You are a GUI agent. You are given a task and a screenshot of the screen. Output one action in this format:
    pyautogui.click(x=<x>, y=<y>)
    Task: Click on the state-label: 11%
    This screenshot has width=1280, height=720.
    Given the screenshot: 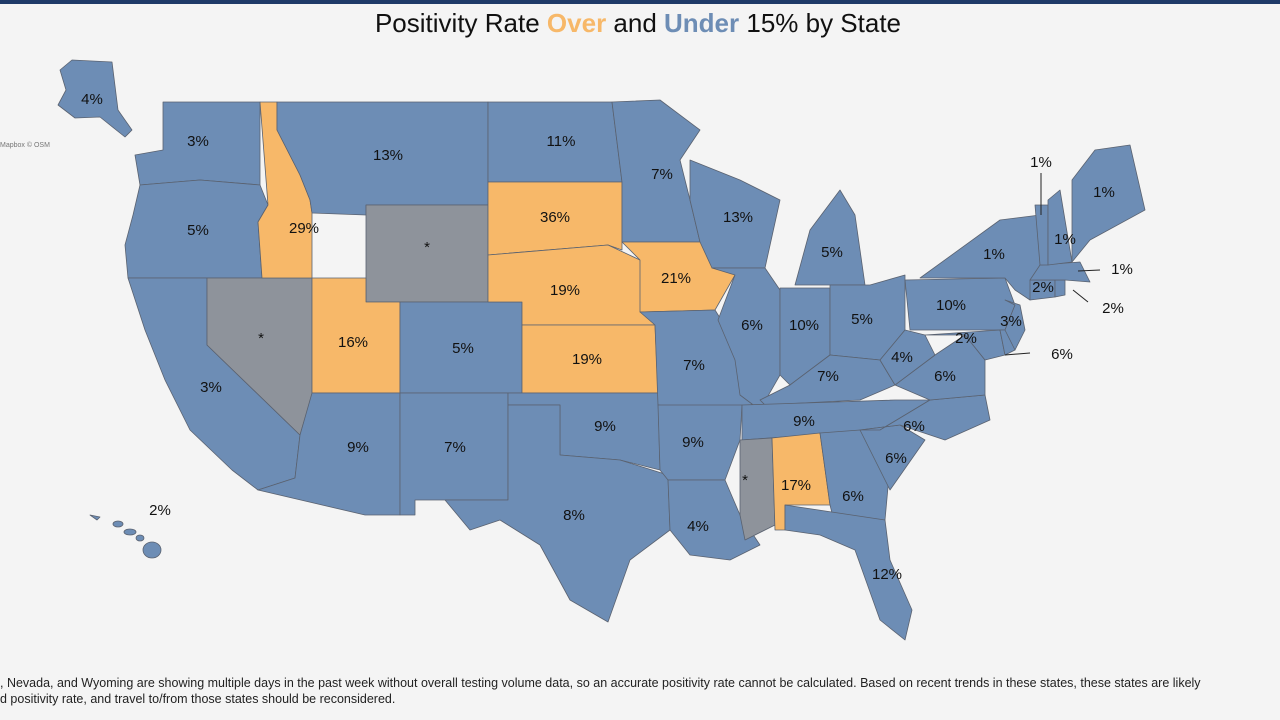 What is the action you would take?
    pyautogui.click(x=561, y=141)
    